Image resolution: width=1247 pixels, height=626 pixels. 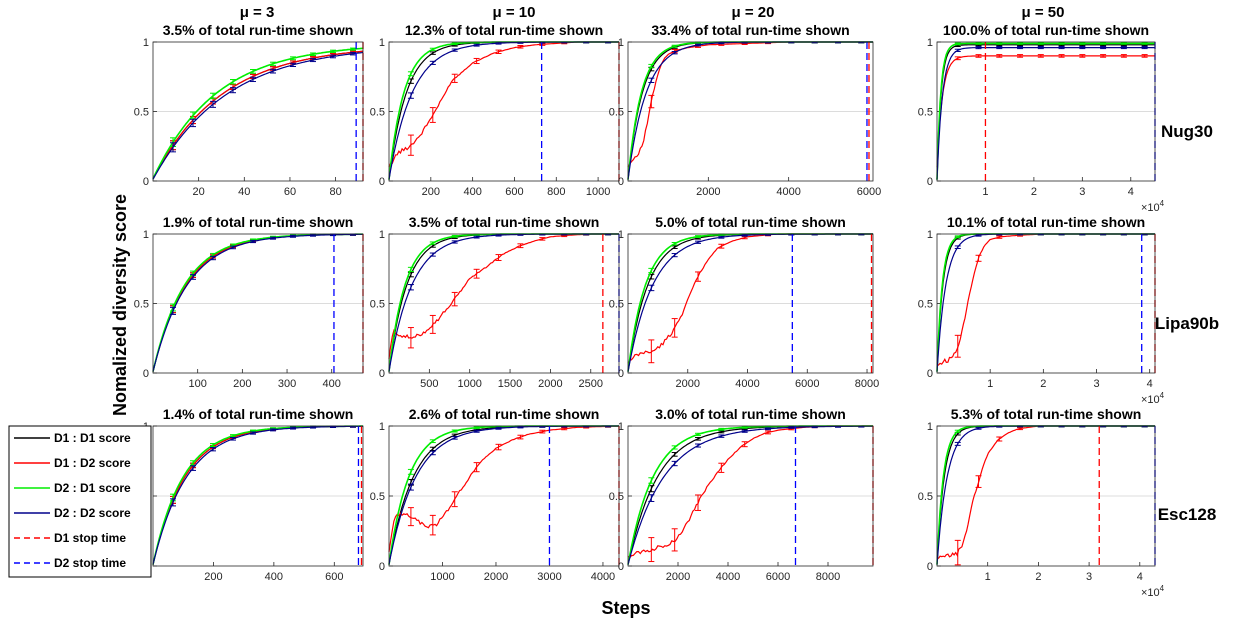 I want to click on x-tick-label: 6000, so click(x=869, y=192).